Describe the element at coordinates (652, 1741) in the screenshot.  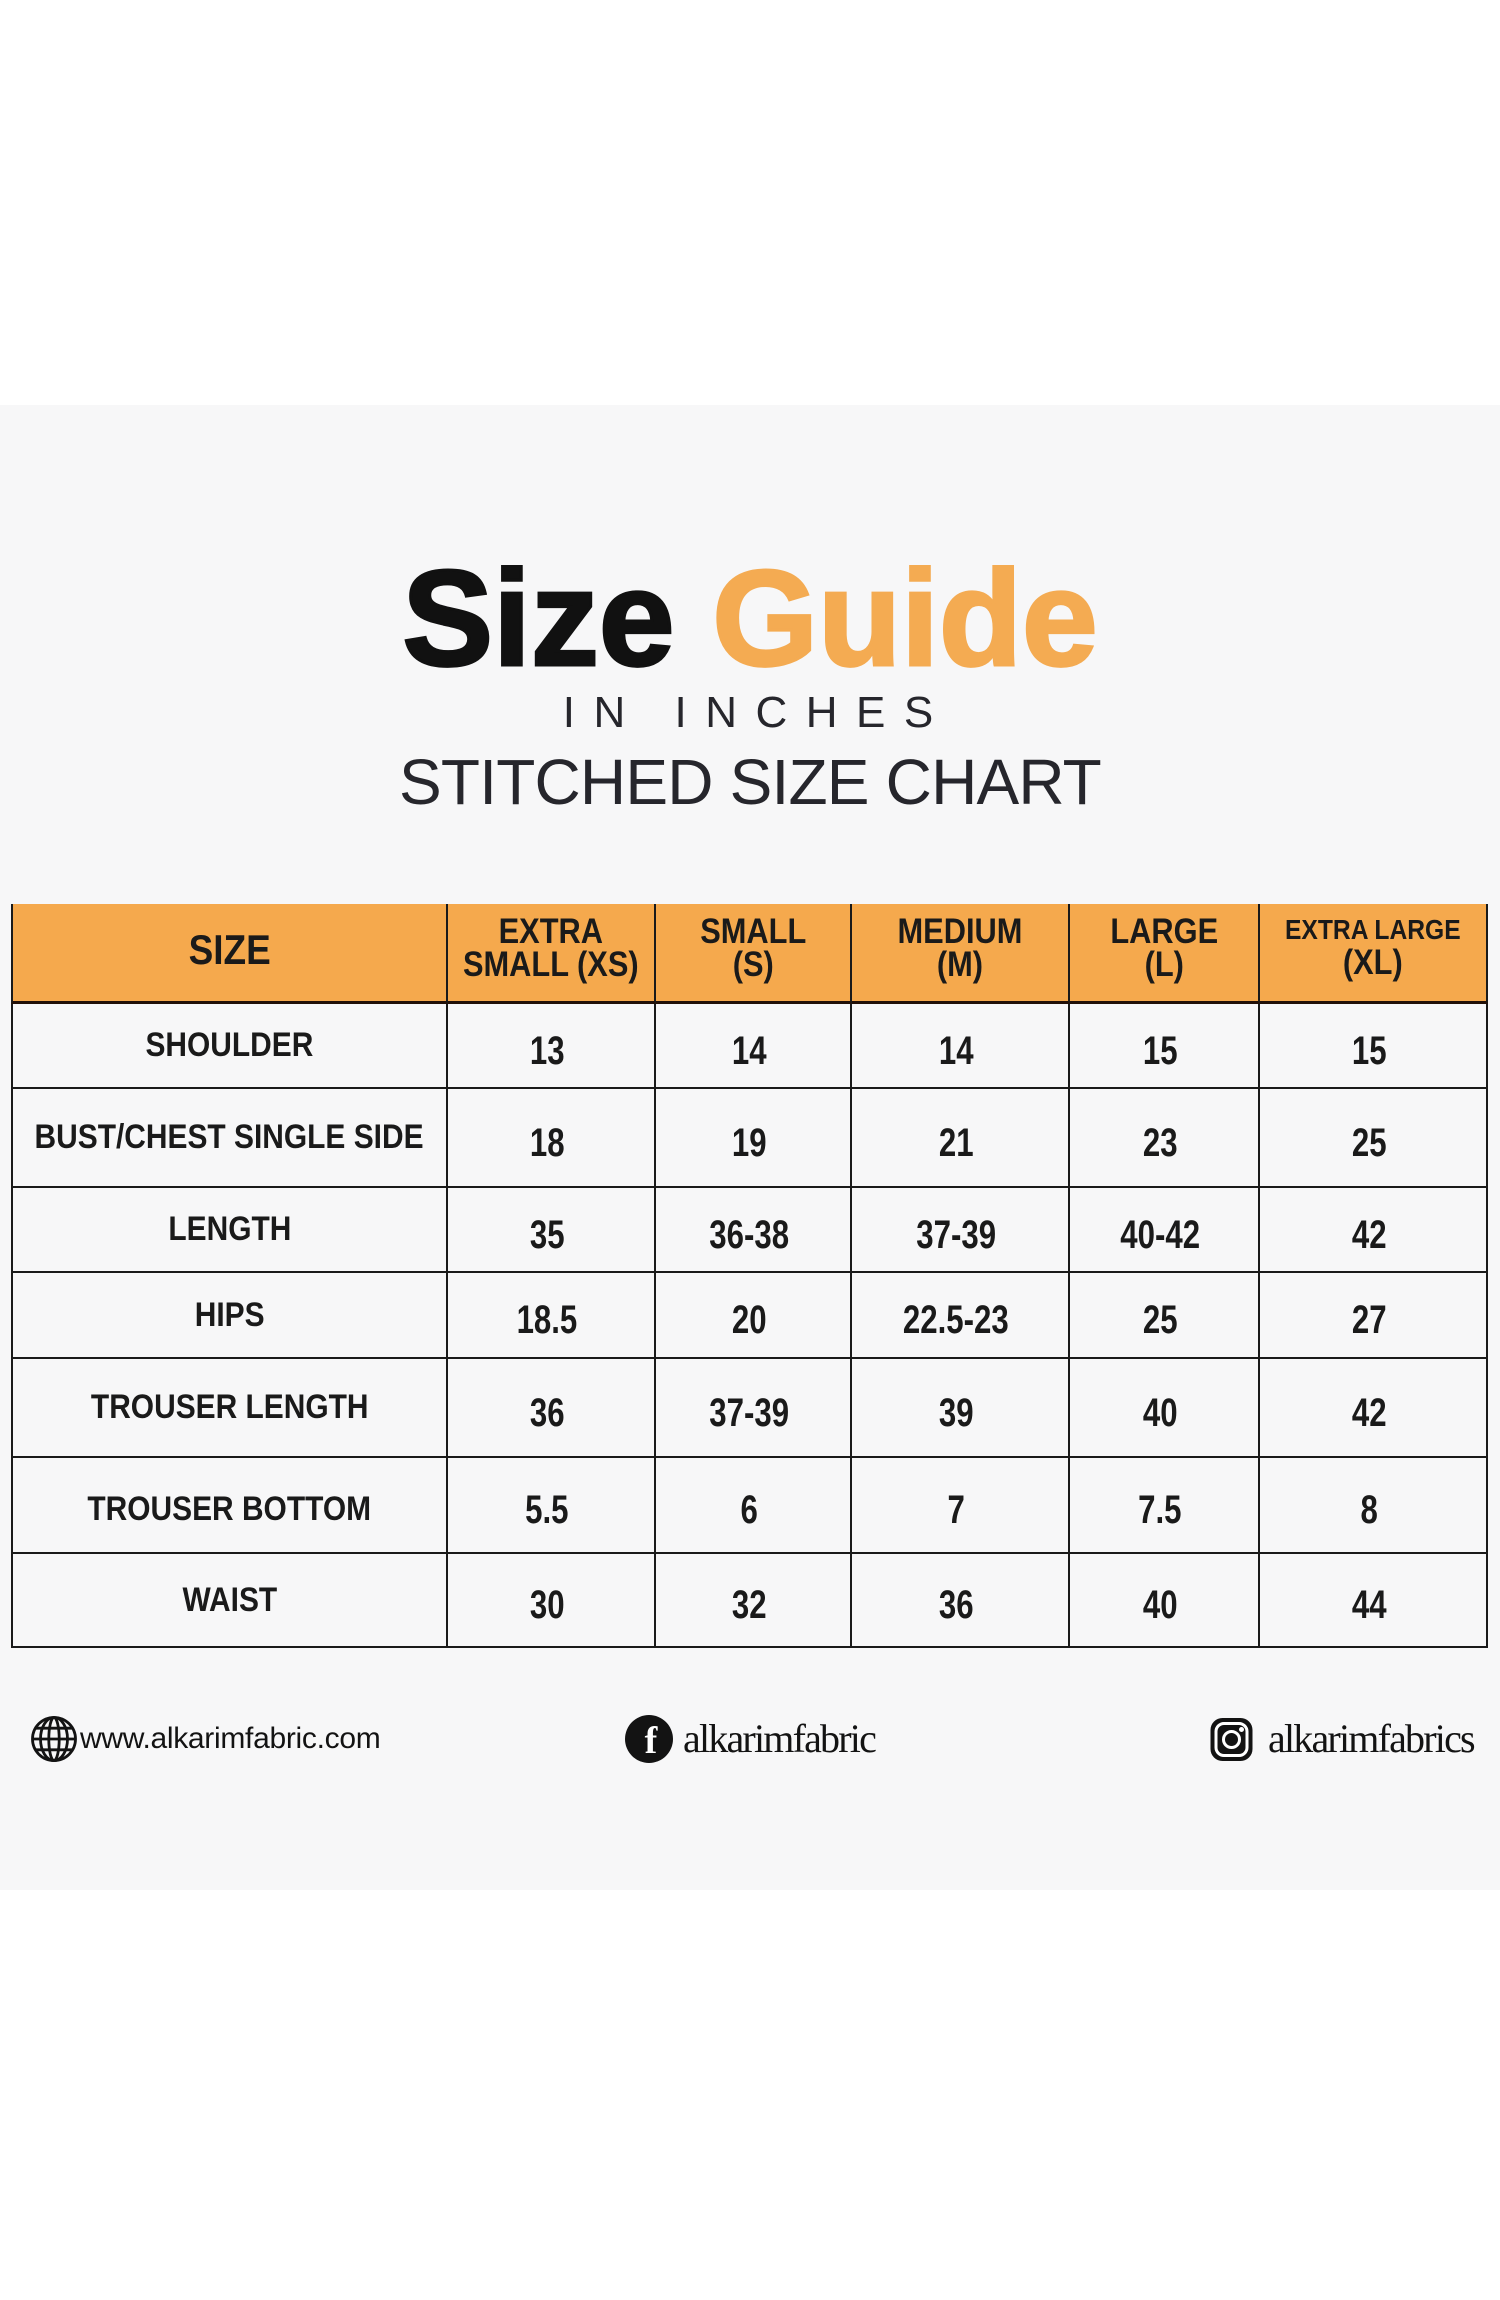
I see `svg-text: f` at that location.